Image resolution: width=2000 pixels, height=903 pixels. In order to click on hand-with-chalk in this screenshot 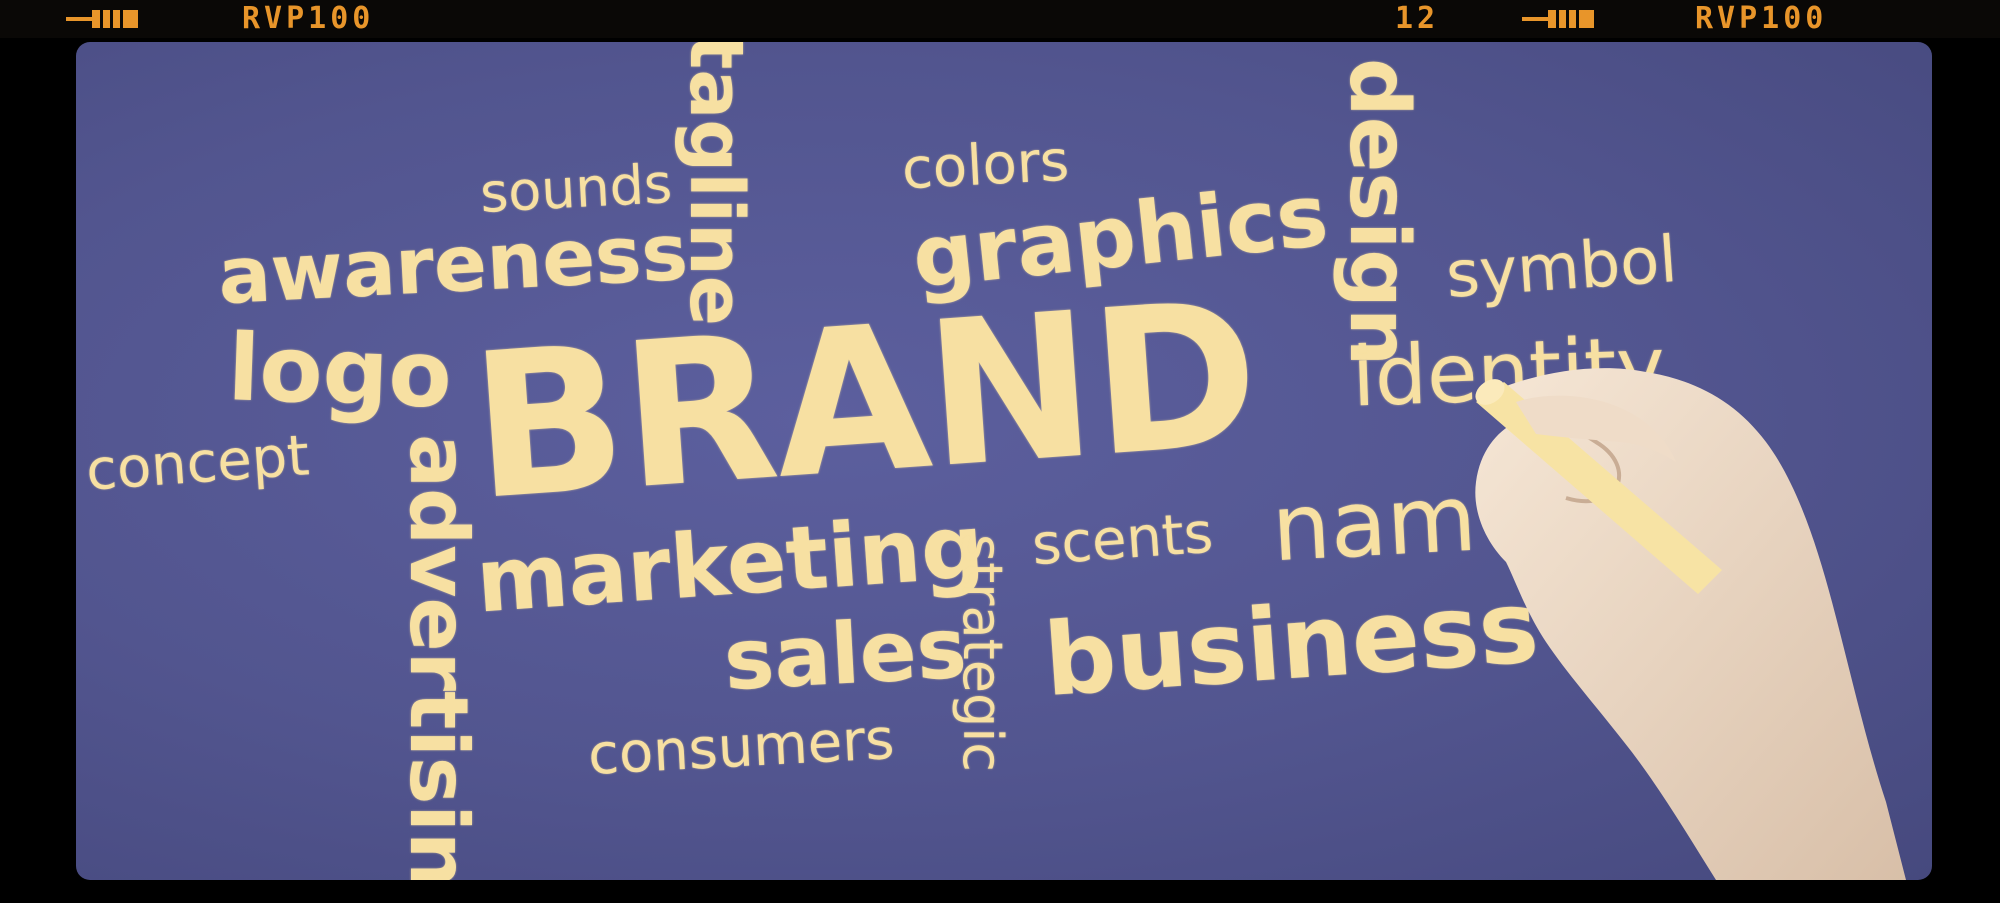, I will do `click(1690, 624)`.